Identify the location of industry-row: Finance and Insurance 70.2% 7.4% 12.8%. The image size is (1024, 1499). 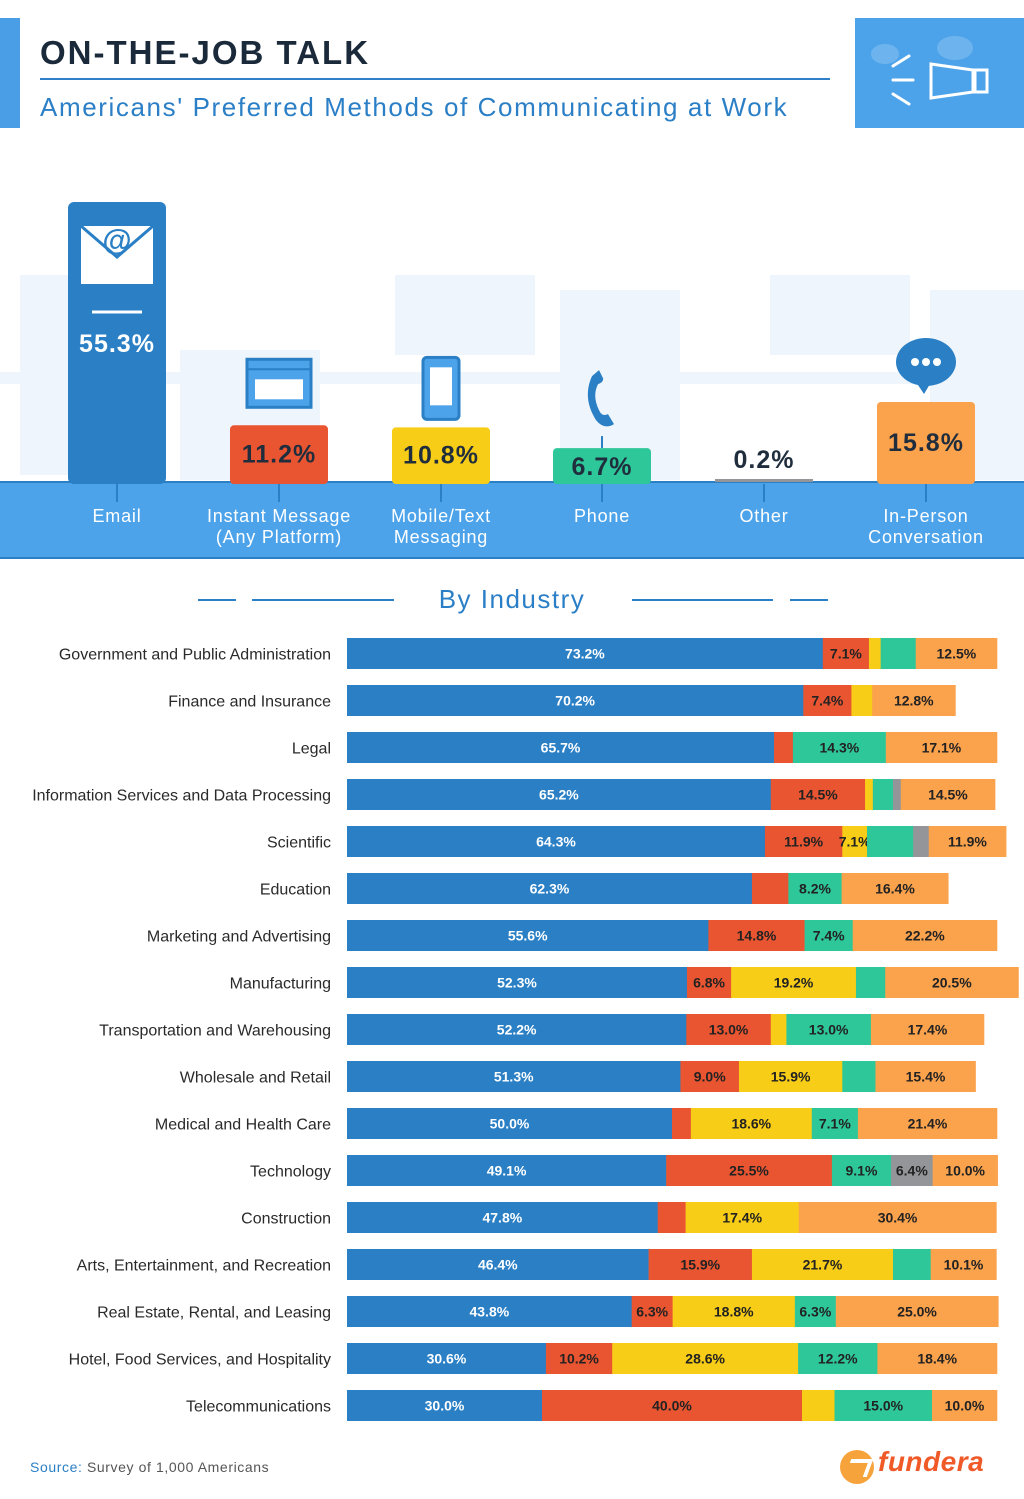
(562, 700).